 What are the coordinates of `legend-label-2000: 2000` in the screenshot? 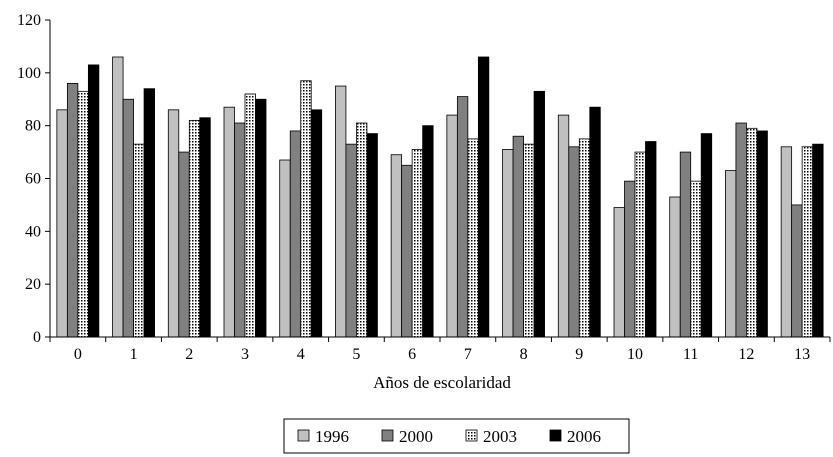 It's located at (416, 436).